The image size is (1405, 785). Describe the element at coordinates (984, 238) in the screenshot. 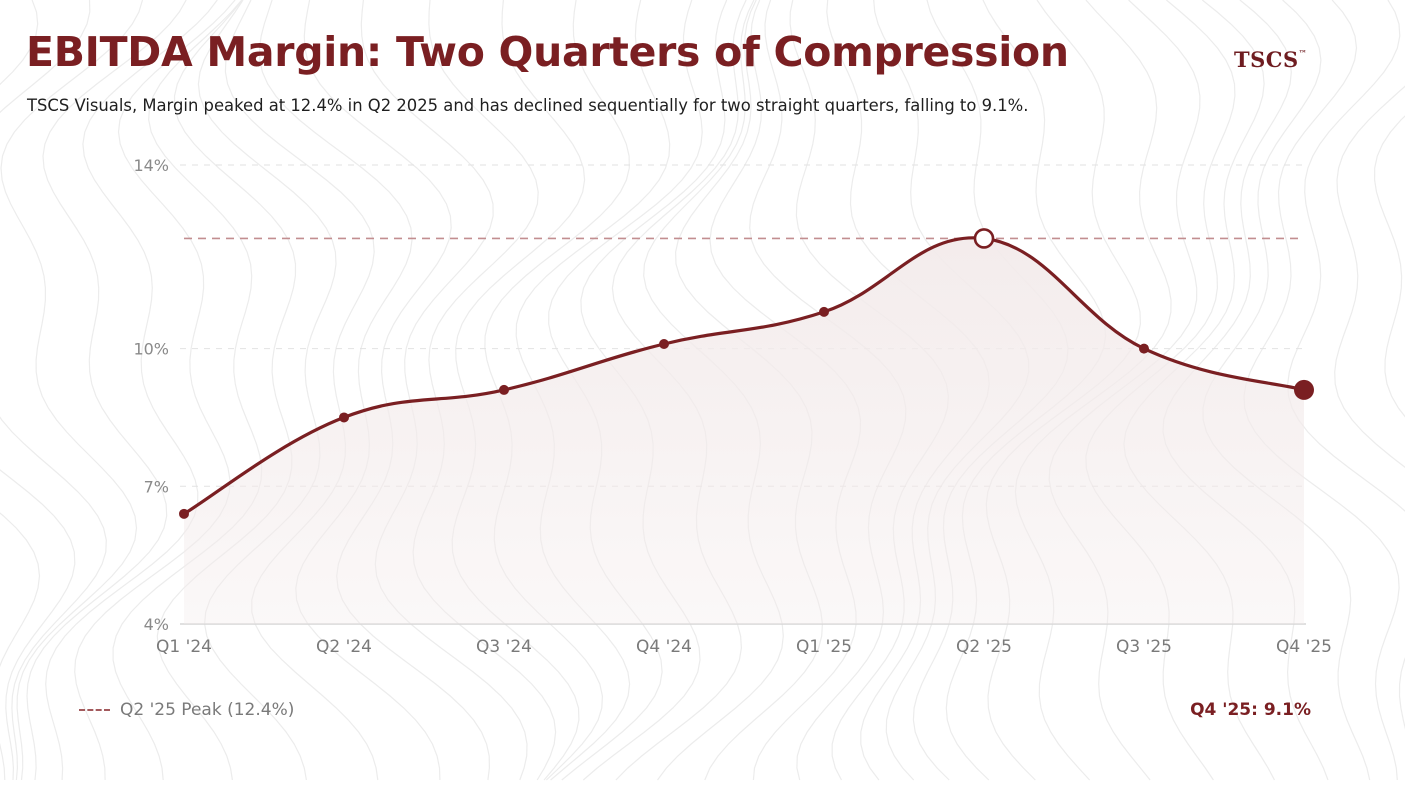

I see `peak-marker` at that location.